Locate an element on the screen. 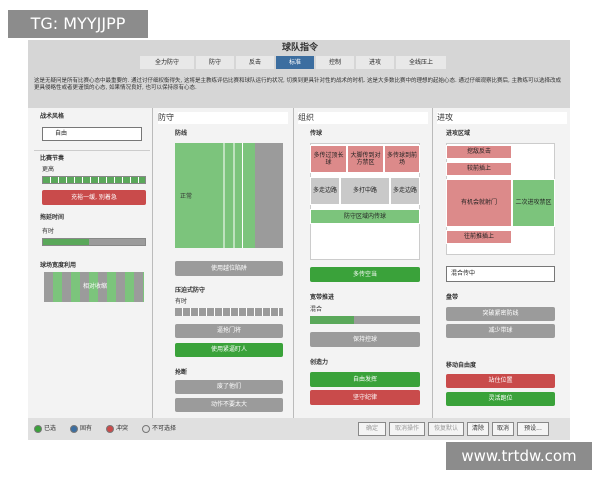  column-title: 进攻 is located at coordinates (502, 118).